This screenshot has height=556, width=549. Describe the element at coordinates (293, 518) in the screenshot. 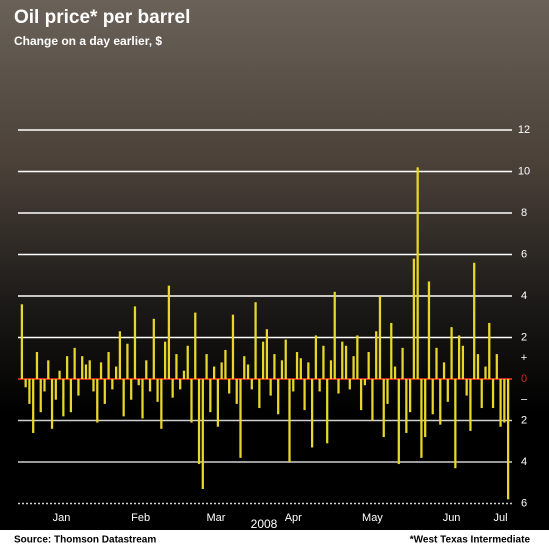

I see `x-tick-label: Apr` at that location.